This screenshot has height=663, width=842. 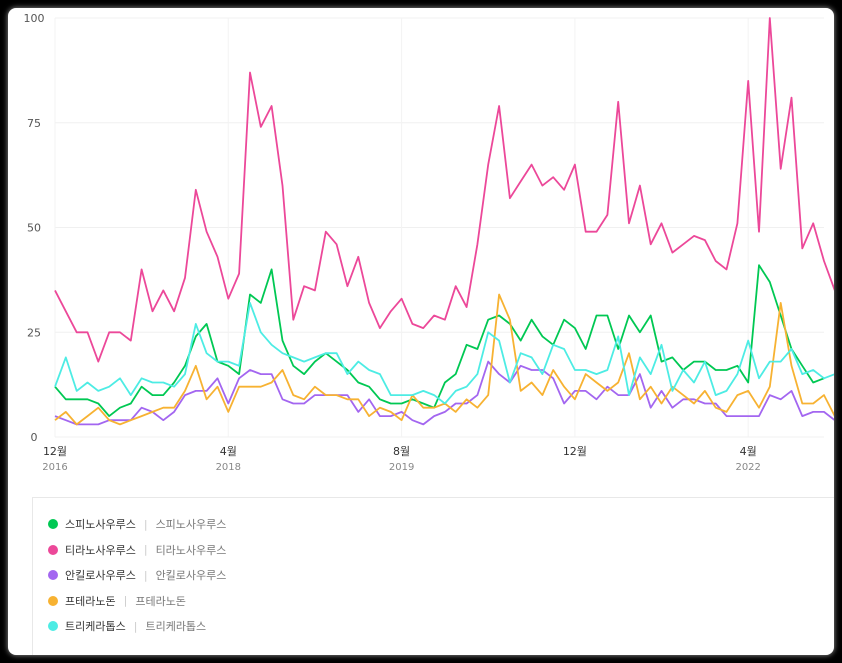 I want to click on legend-series-name: 티라노사우루스, so click(x=100, y=550).